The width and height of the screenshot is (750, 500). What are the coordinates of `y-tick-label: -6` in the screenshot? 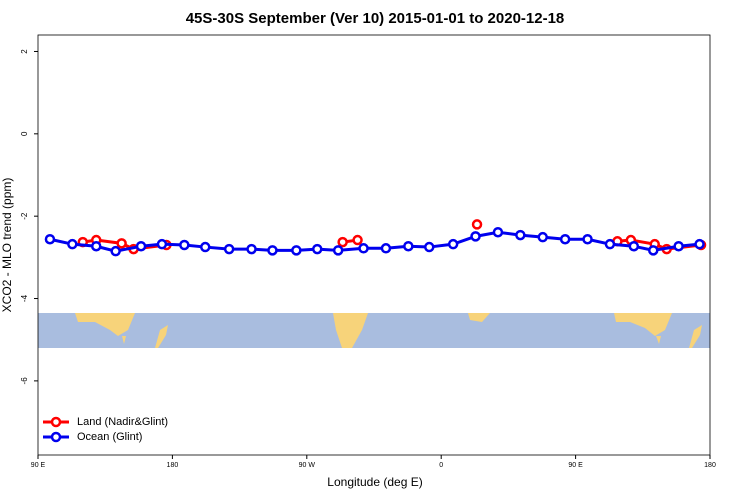 It's located at (24, 381).